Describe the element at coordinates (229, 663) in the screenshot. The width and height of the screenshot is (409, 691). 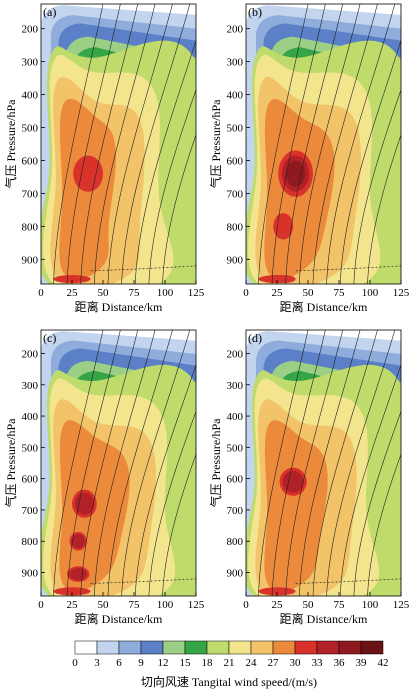
I see `colorbar-tick-label: 21` at that location.